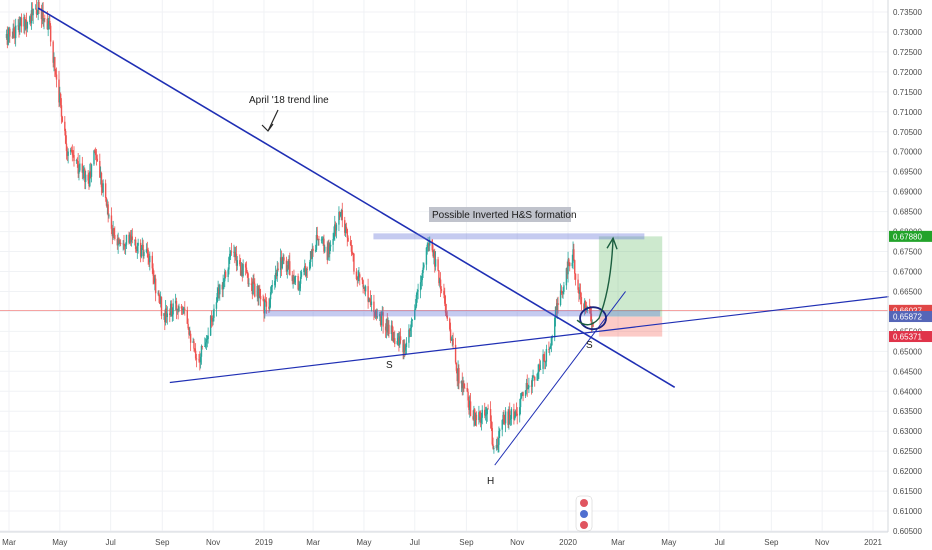 This screenshot has height=550, width=932. Describe the element at coordinates (907, 391) in the screenshot. I see `y-tick-label: 0.64000` at that location.